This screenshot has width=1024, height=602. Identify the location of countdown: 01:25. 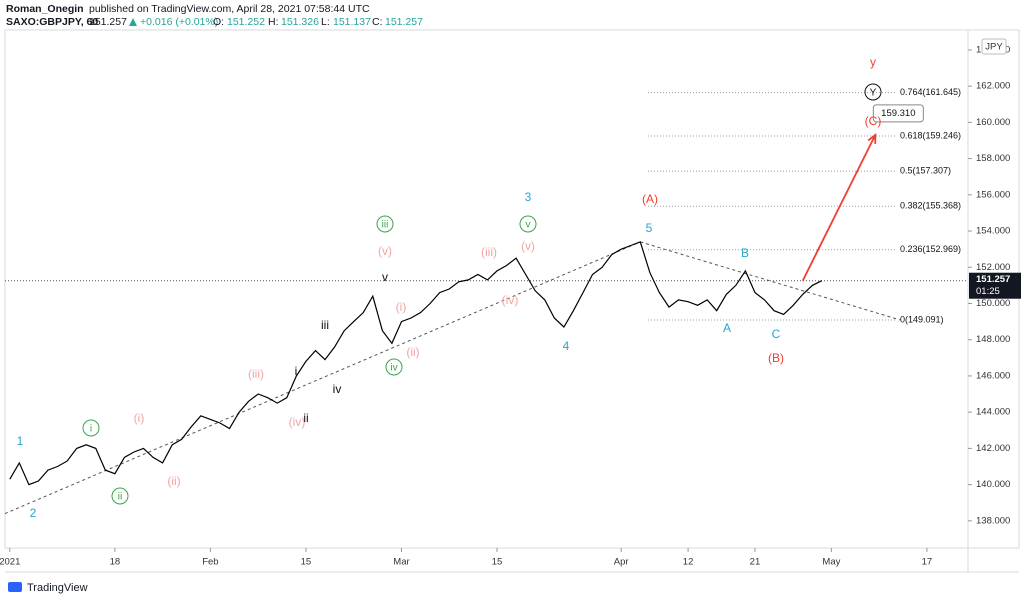
(988, 291).